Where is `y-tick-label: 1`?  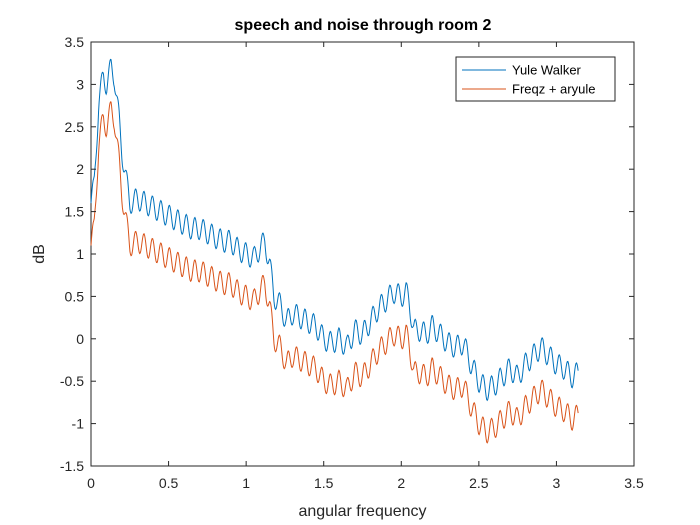 y-tick-label: 1 is located at coordinates (80, 254).